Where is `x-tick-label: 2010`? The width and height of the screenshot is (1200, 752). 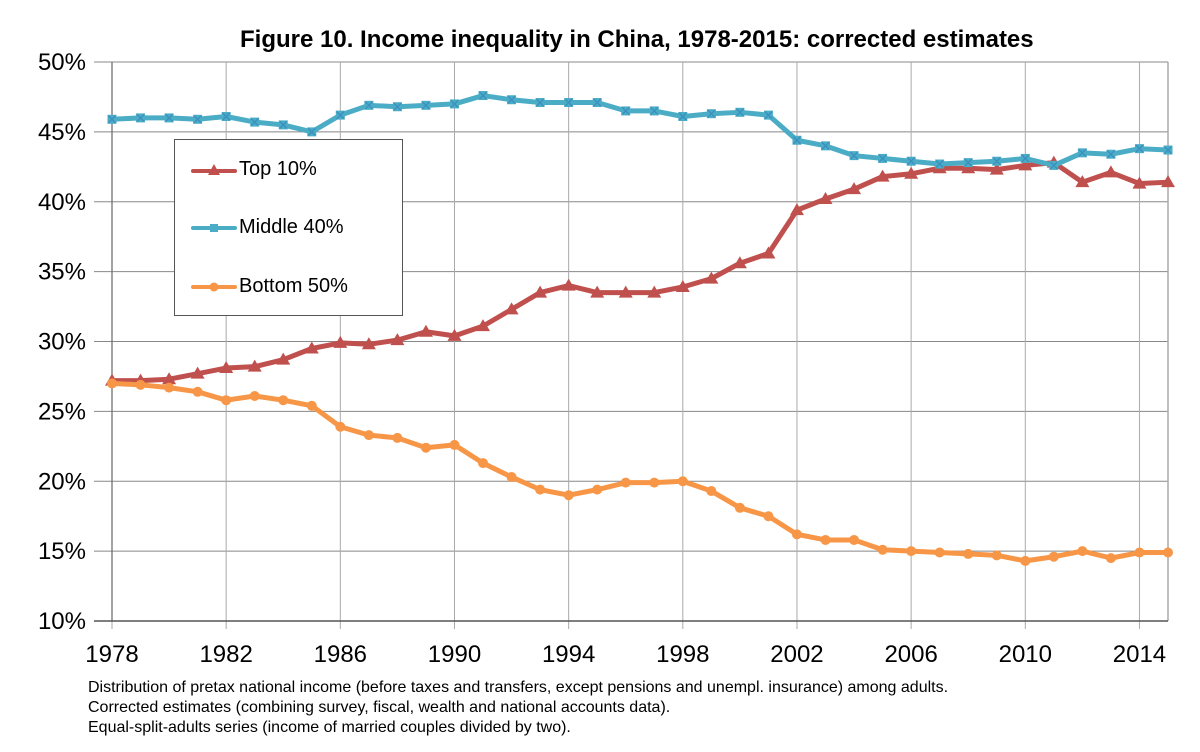 x-tick-label: 2010 is located at coordinates (1025, 654).